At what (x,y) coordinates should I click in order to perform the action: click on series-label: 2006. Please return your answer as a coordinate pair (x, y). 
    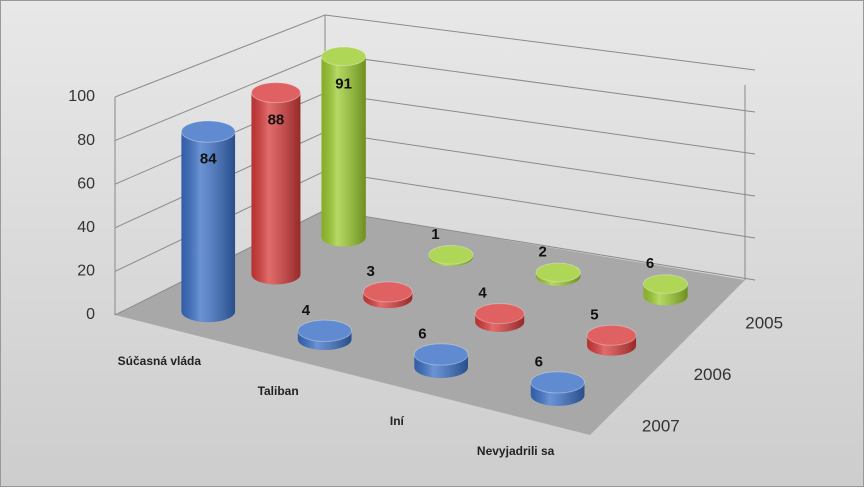
    Looking at the image, I should click on (713, 374).